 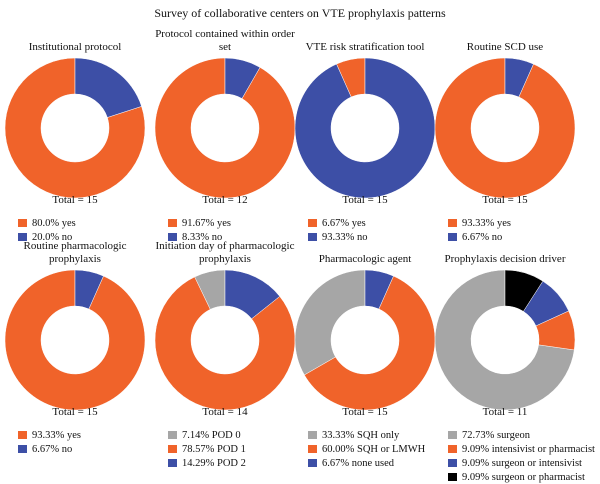 I want to click on total-label: Total = 14, so click(x=225, y=412).